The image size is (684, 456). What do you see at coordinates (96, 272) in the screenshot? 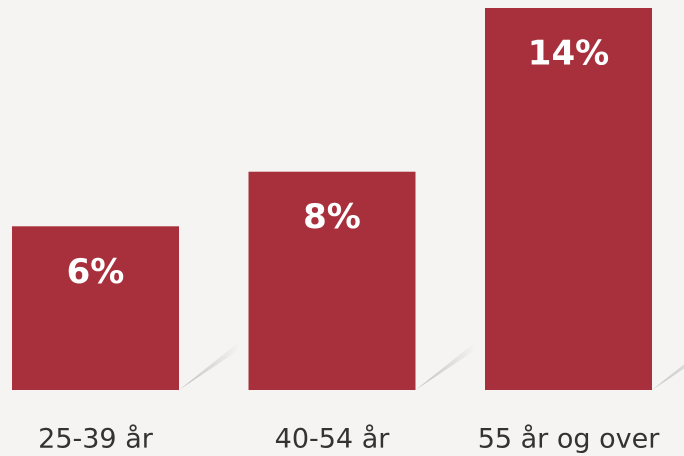
I see `data-label: 6%` at bounding box center [96, 272].